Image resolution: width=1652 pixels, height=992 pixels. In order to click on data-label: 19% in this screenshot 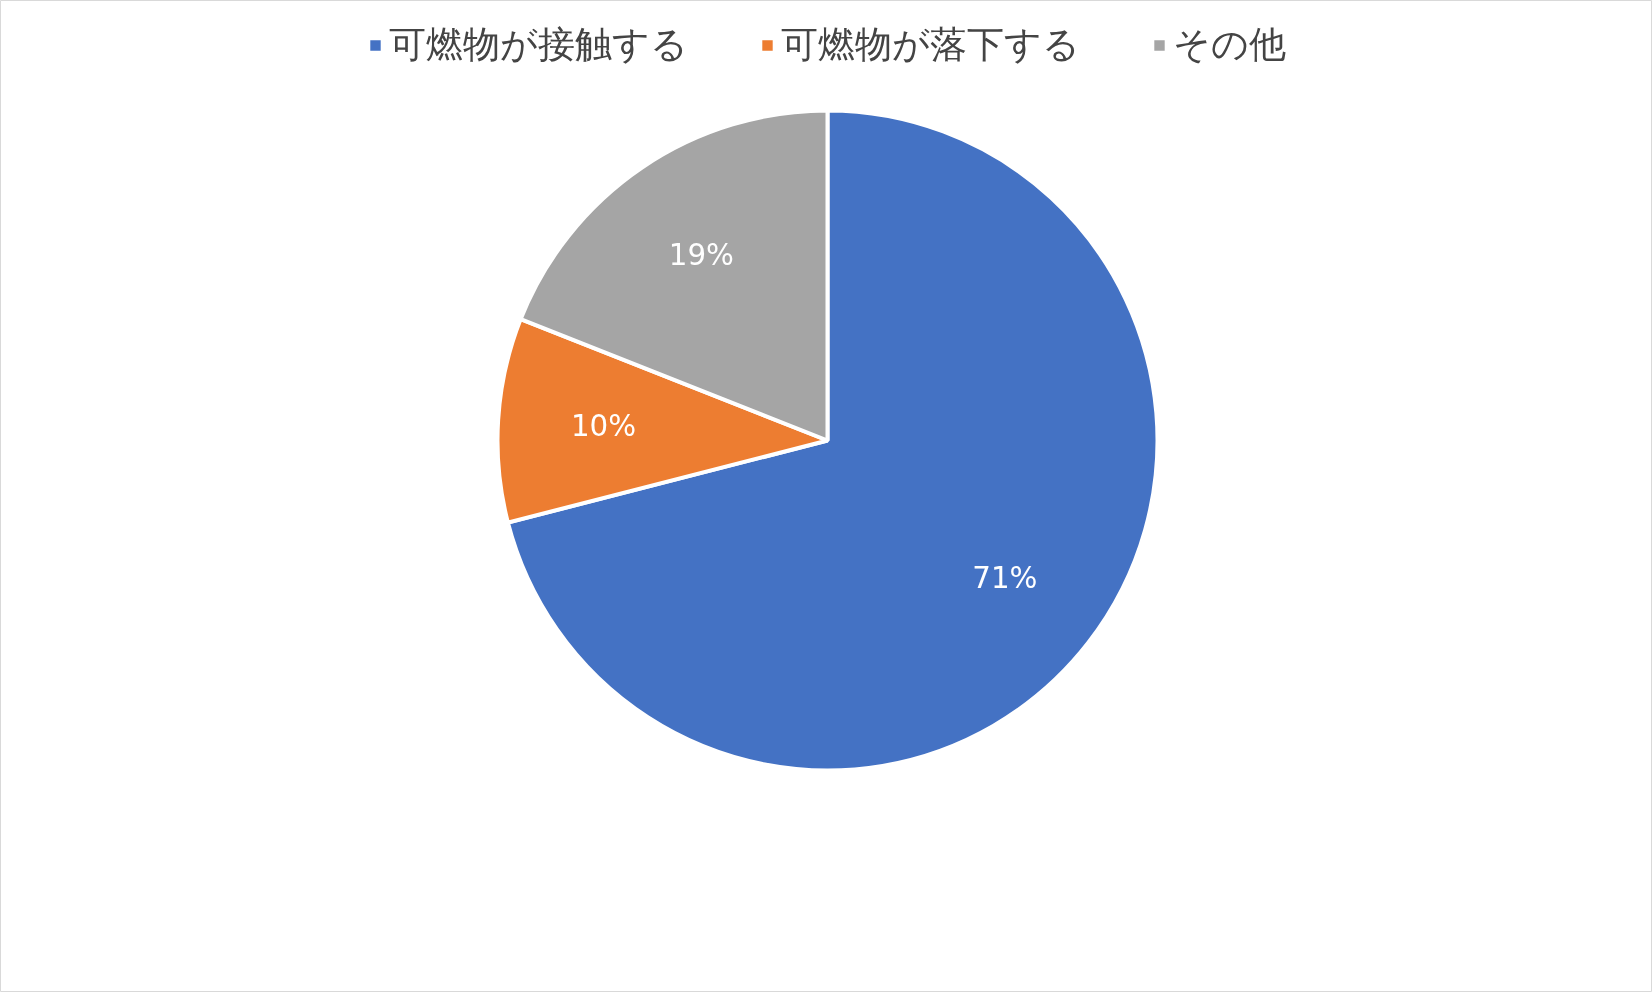, I will do `click(701, 254)`.